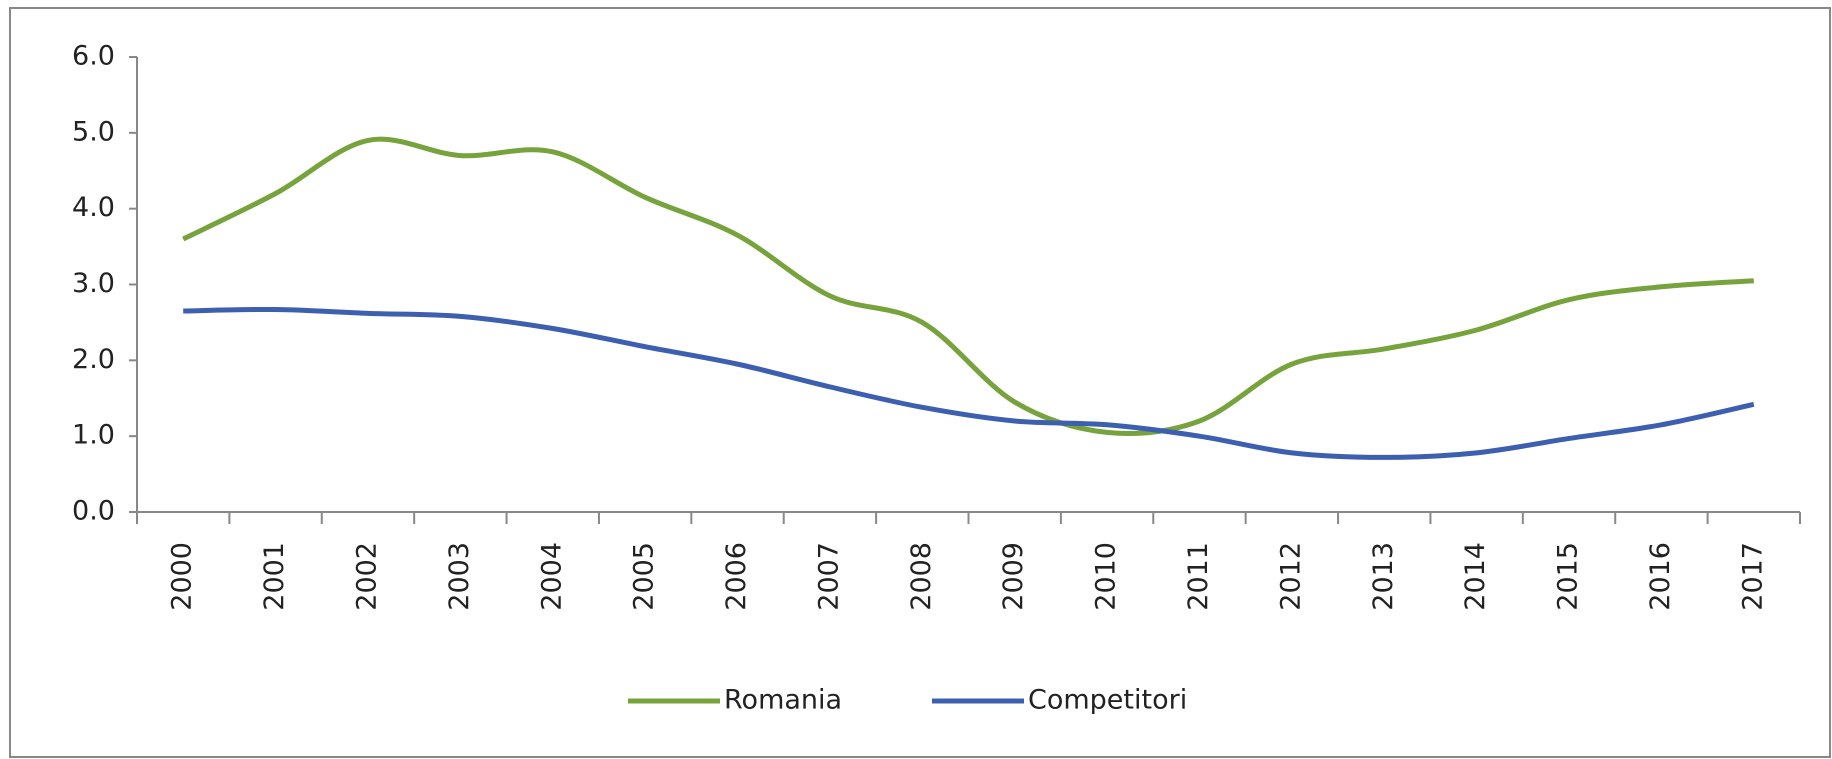 The height and width of the screenshot is (759, 1832). What do you see at coordinates (366, 576) in the screenshot?
I see `x-tick-label: 2002` at bounding box center [366, 576].